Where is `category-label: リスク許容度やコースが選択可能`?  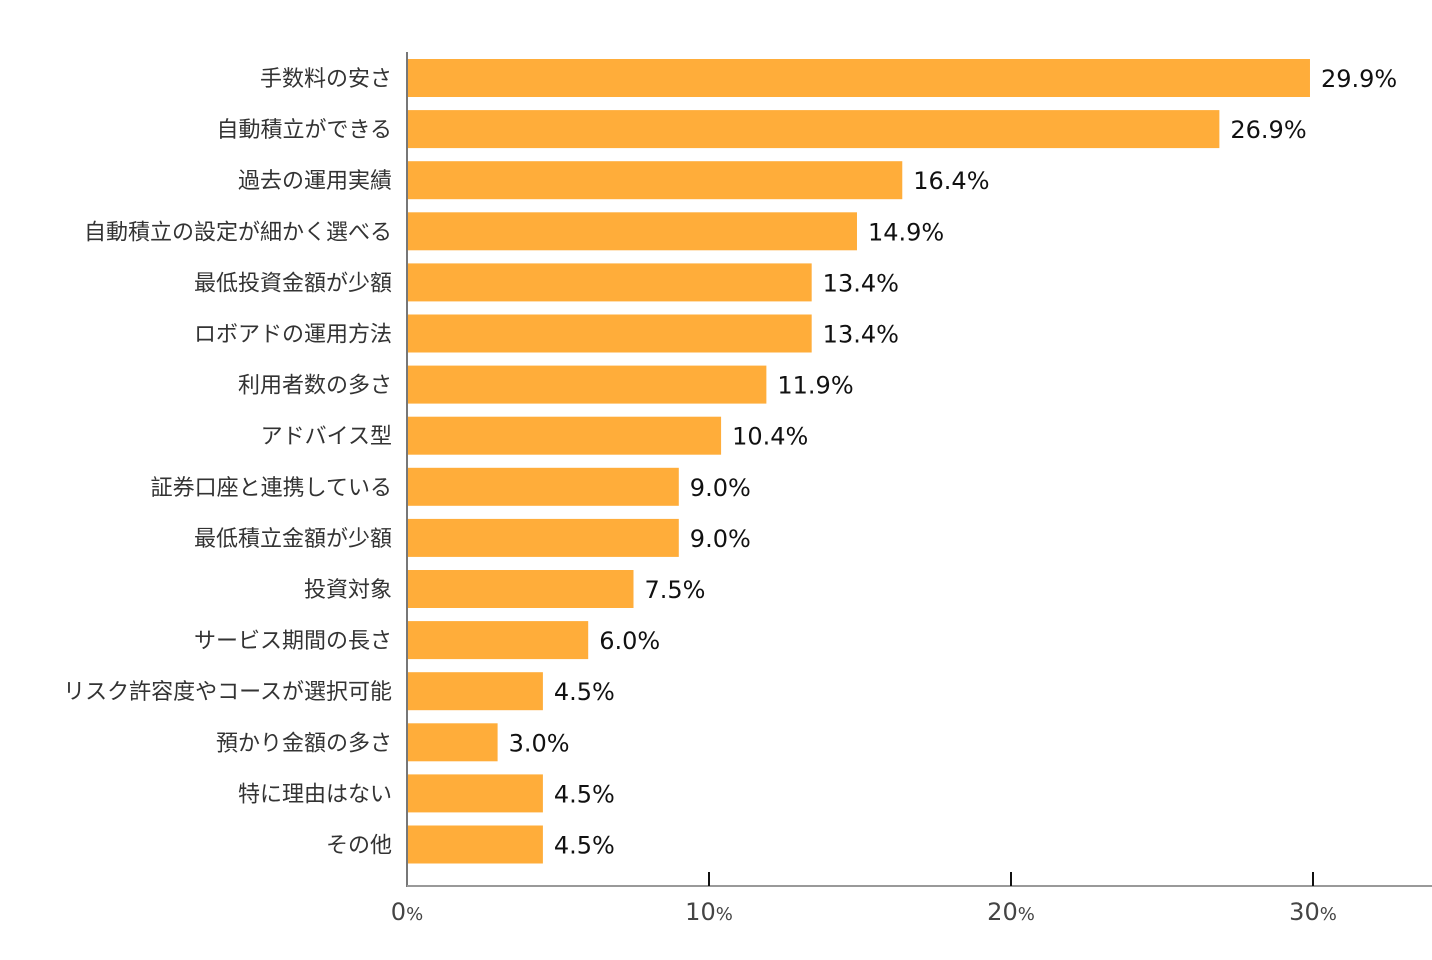 category-label: リスク許容度やコースが選択可能 is located at coordinates (227, 692).